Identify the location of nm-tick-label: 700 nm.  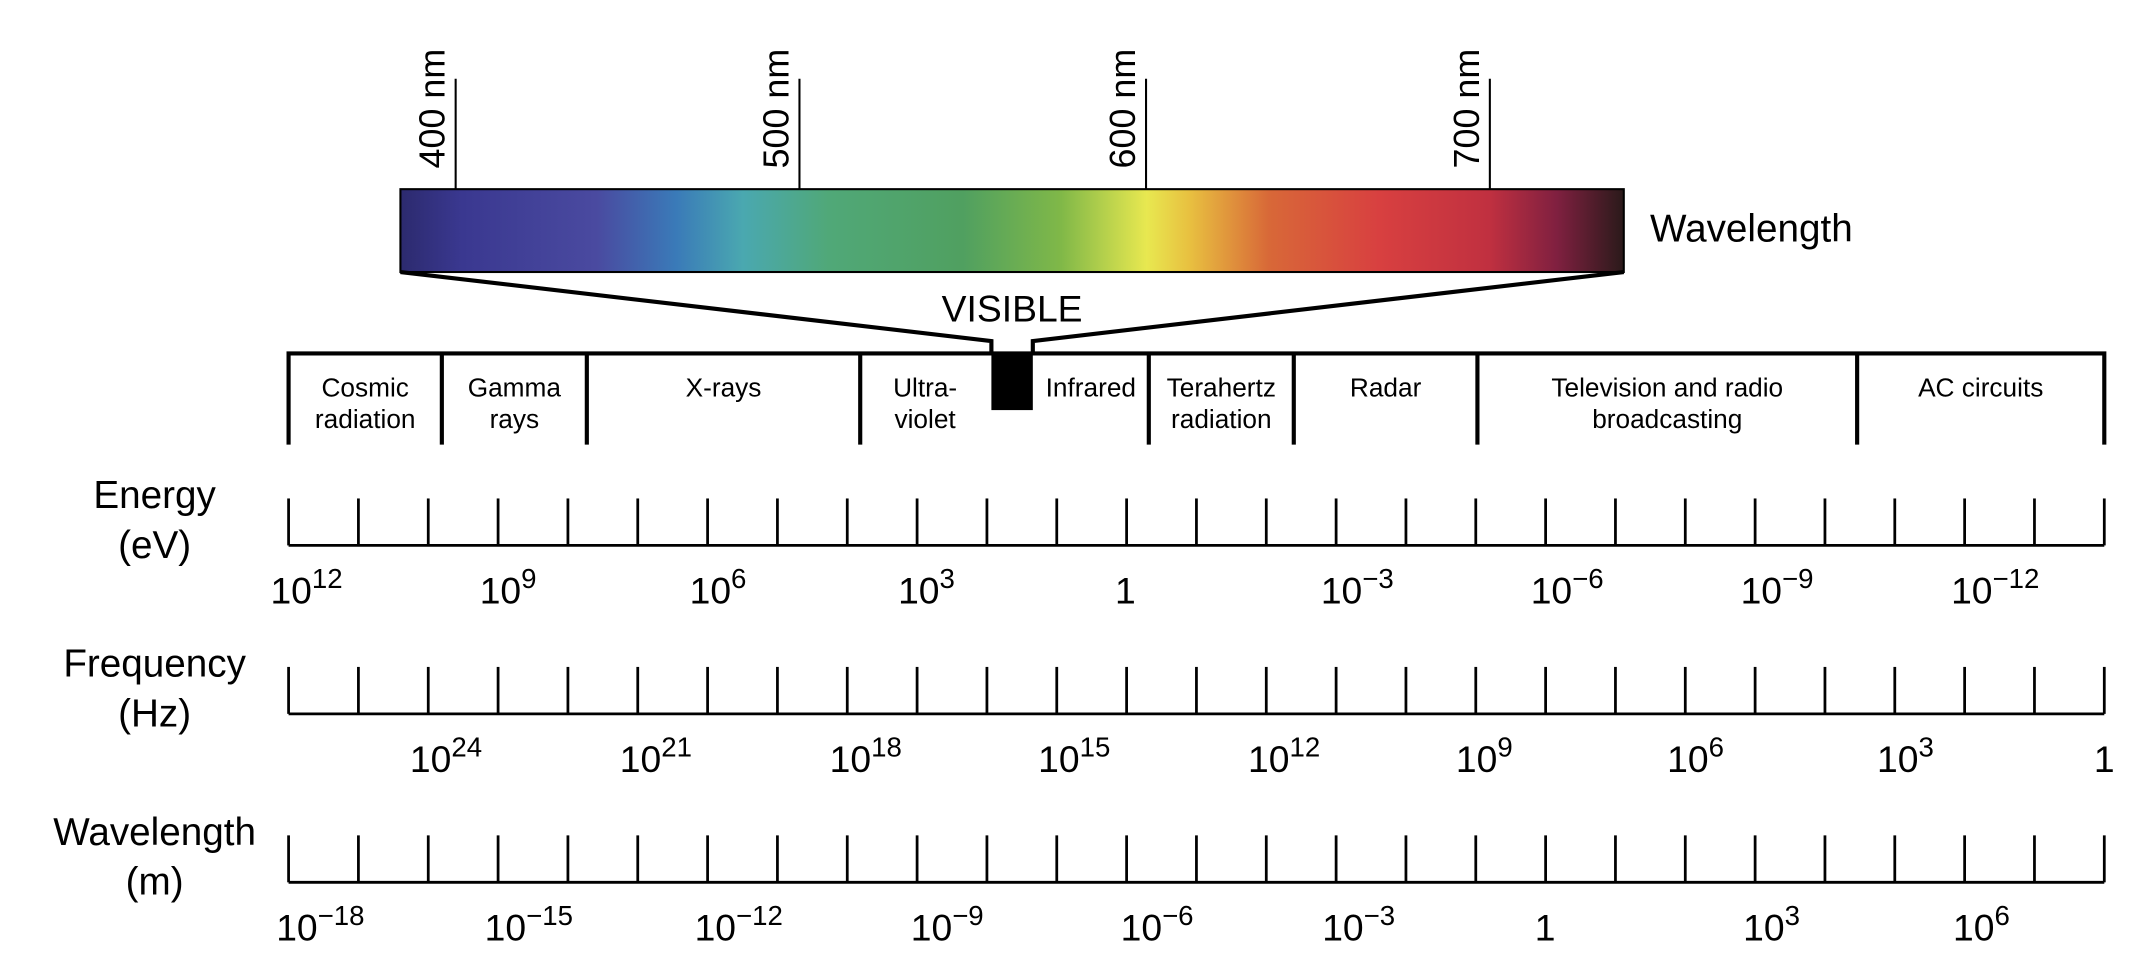
(1467, 109).